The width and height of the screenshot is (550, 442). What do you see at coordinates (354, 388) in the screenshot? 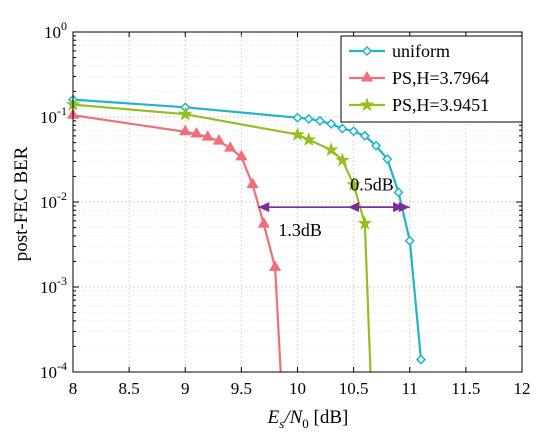
I see `x-tick-label: 10.5` at bounding box center [354, 388].